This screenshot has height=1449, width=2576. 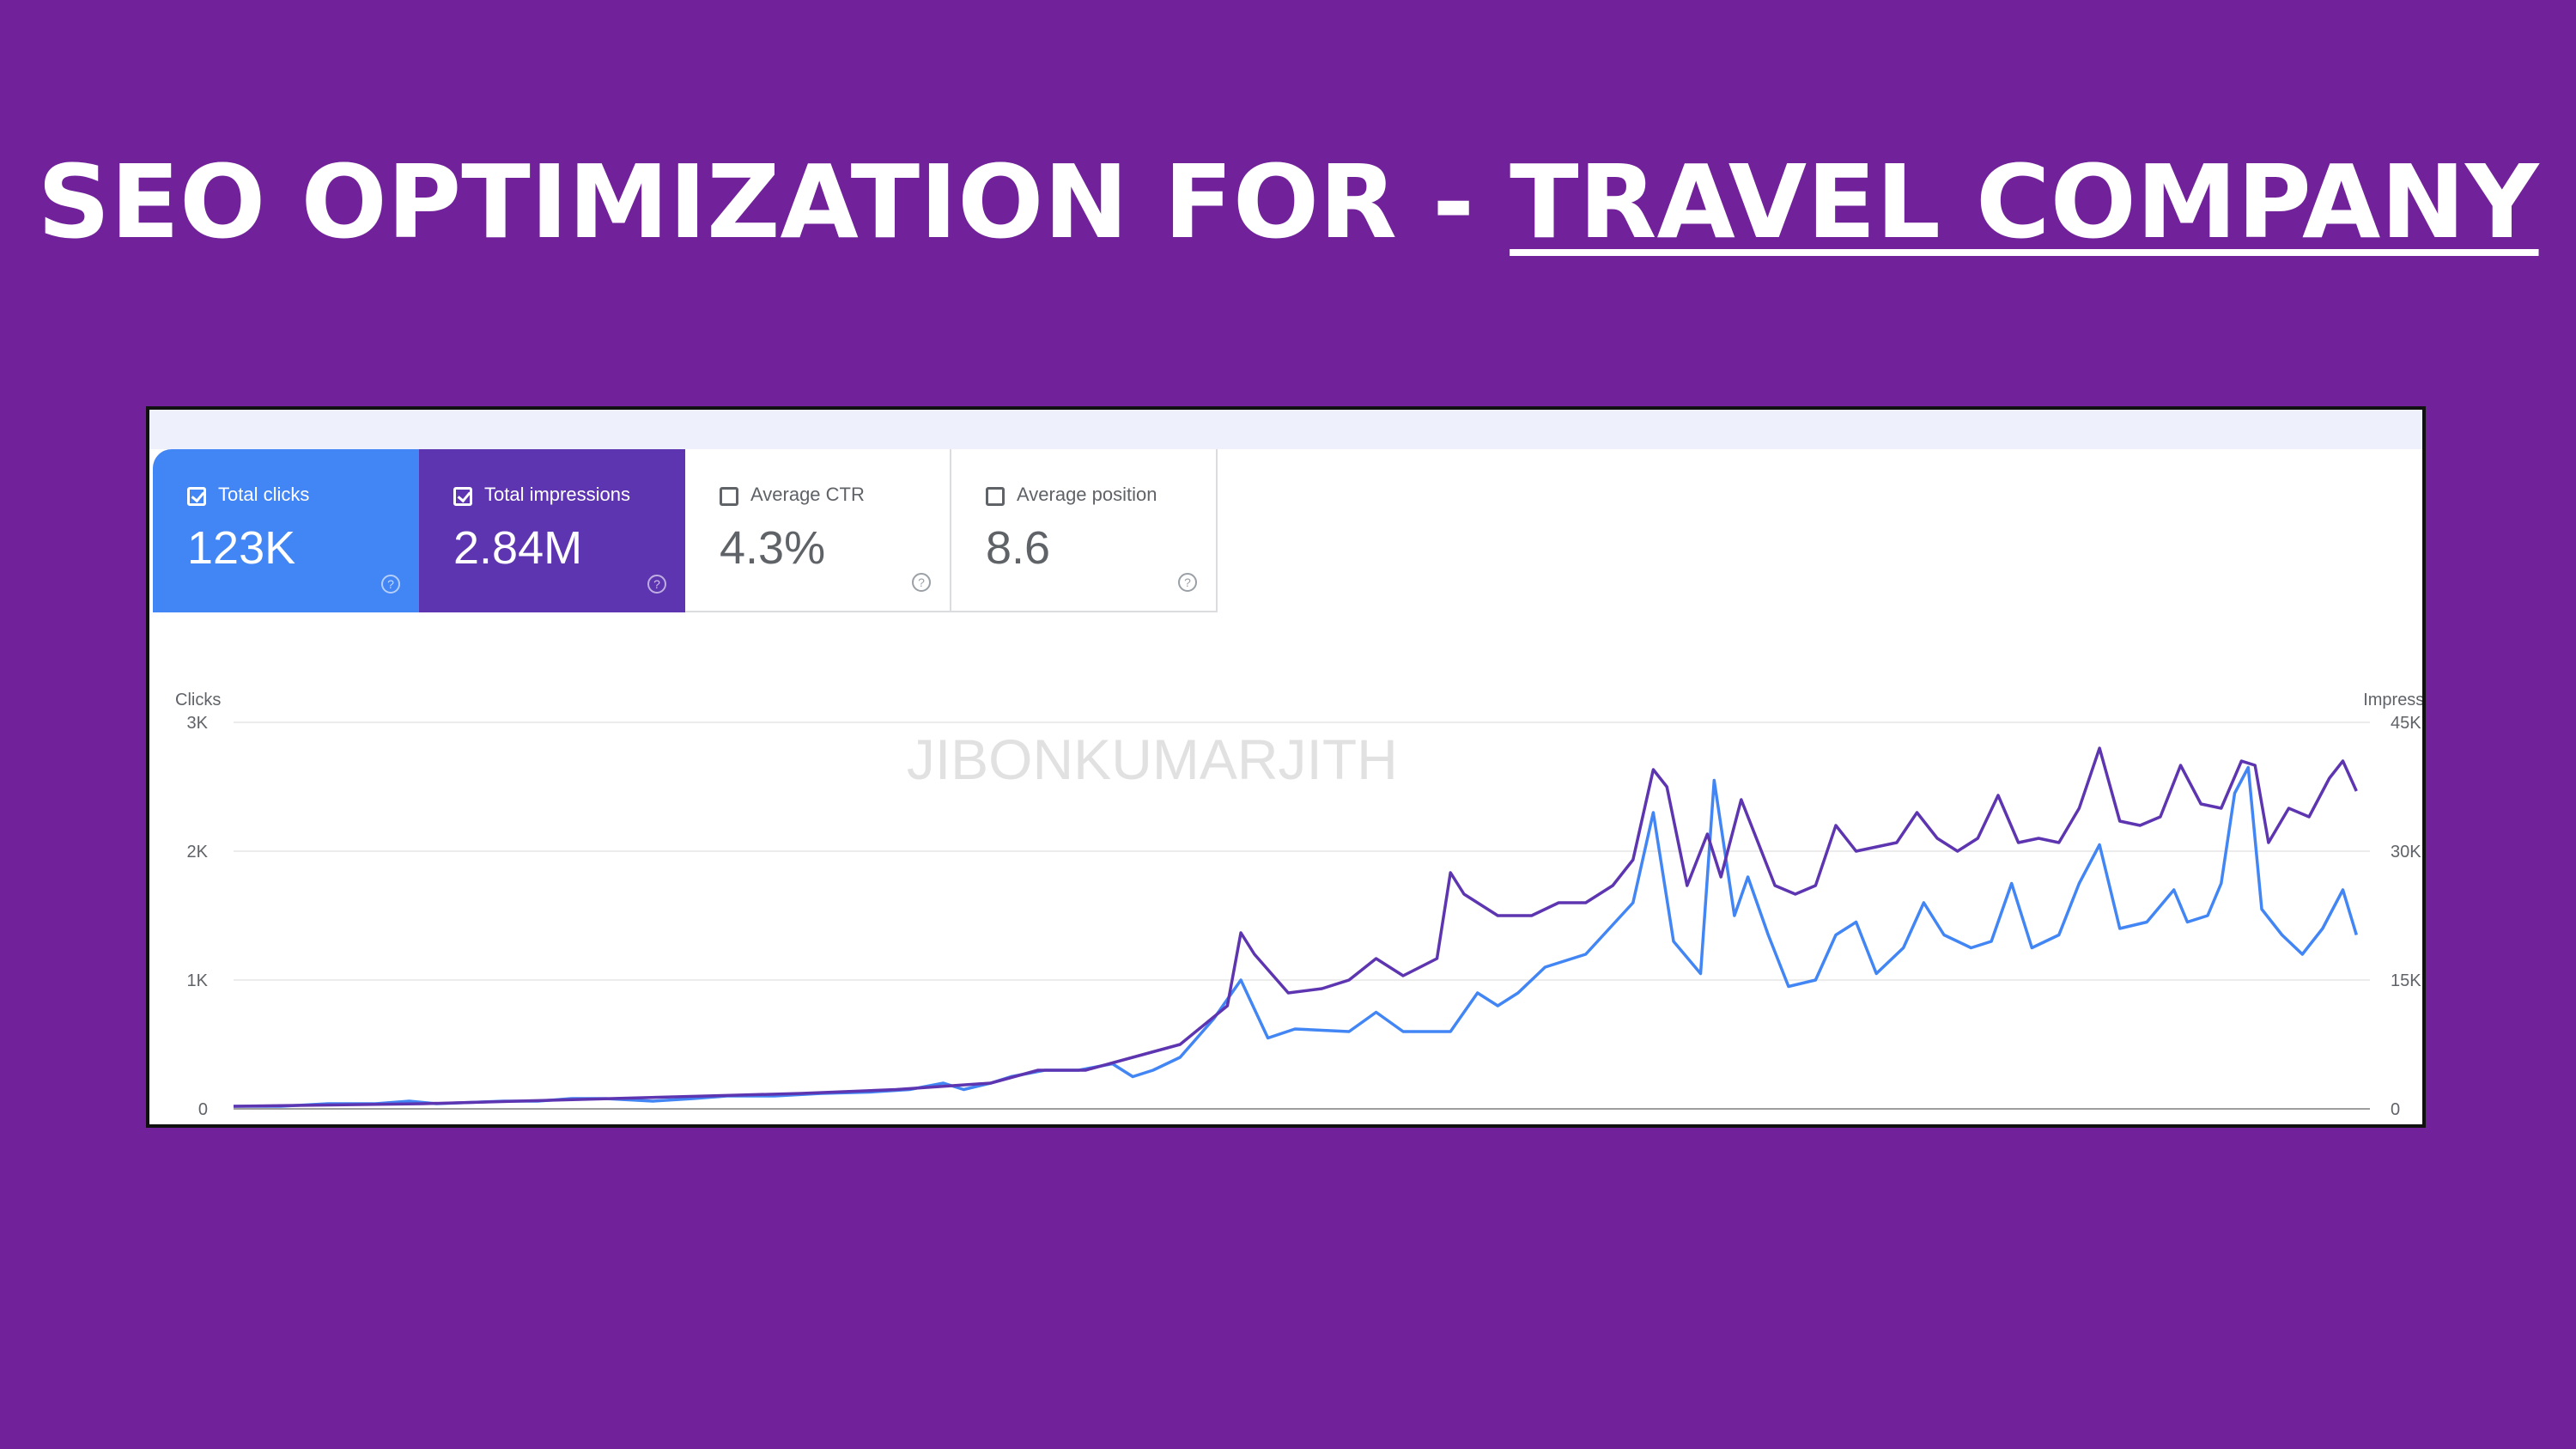 I want to click on metric-value: 123K, so click(x=241, y=548).